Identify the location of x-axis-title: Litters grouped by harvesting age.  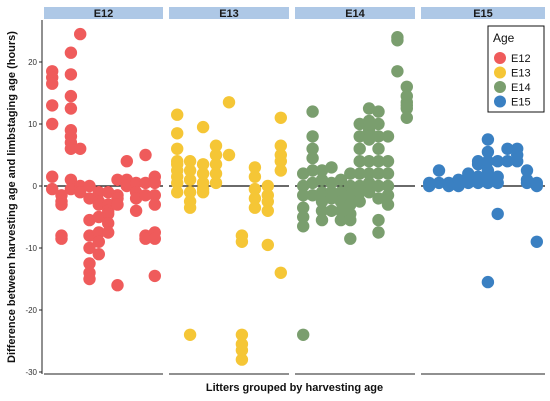
(294, 388).